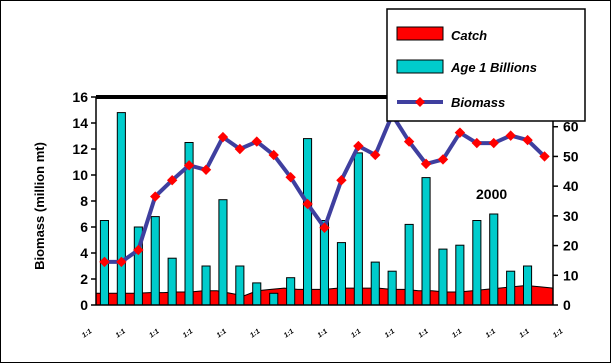 Image resolution: width=611 pixels, height=364 pixels. Describe the element at coordinates (84, 279) in the screenshot. I see `left-tick-label-1: 2` at that location.